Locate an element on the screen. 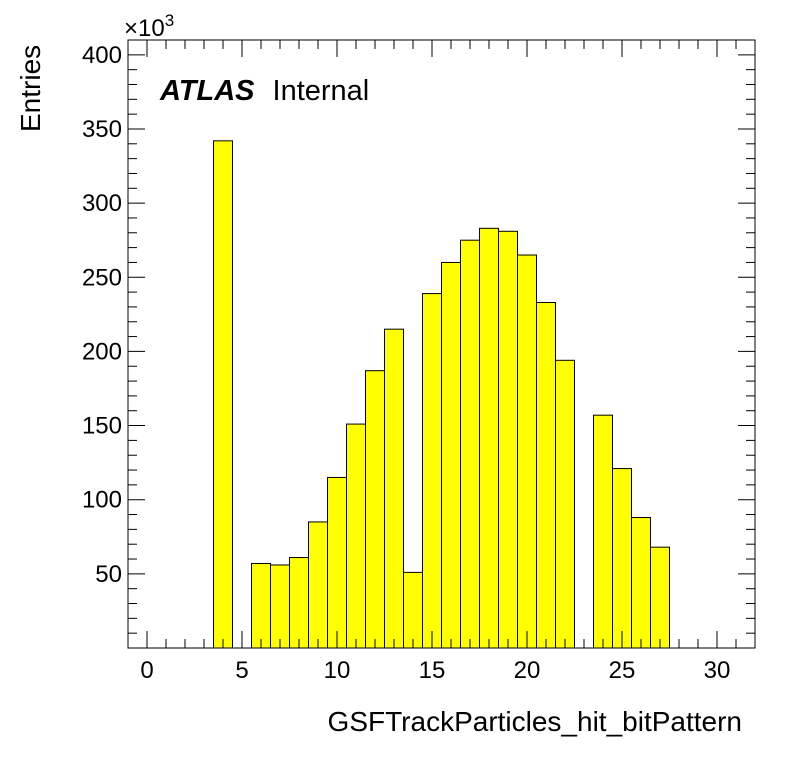  x-tick-label: 30 is located at coordinates (717, 670).